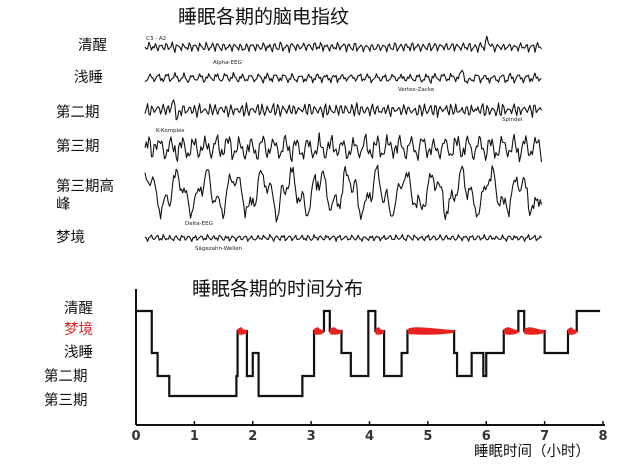 Image resolution: width=631 pixels, height=464 pixels. What do you see at coordinates (368, 353) in the screenshot?
I see `hypnogram-line` at bounding box center [368, 353].